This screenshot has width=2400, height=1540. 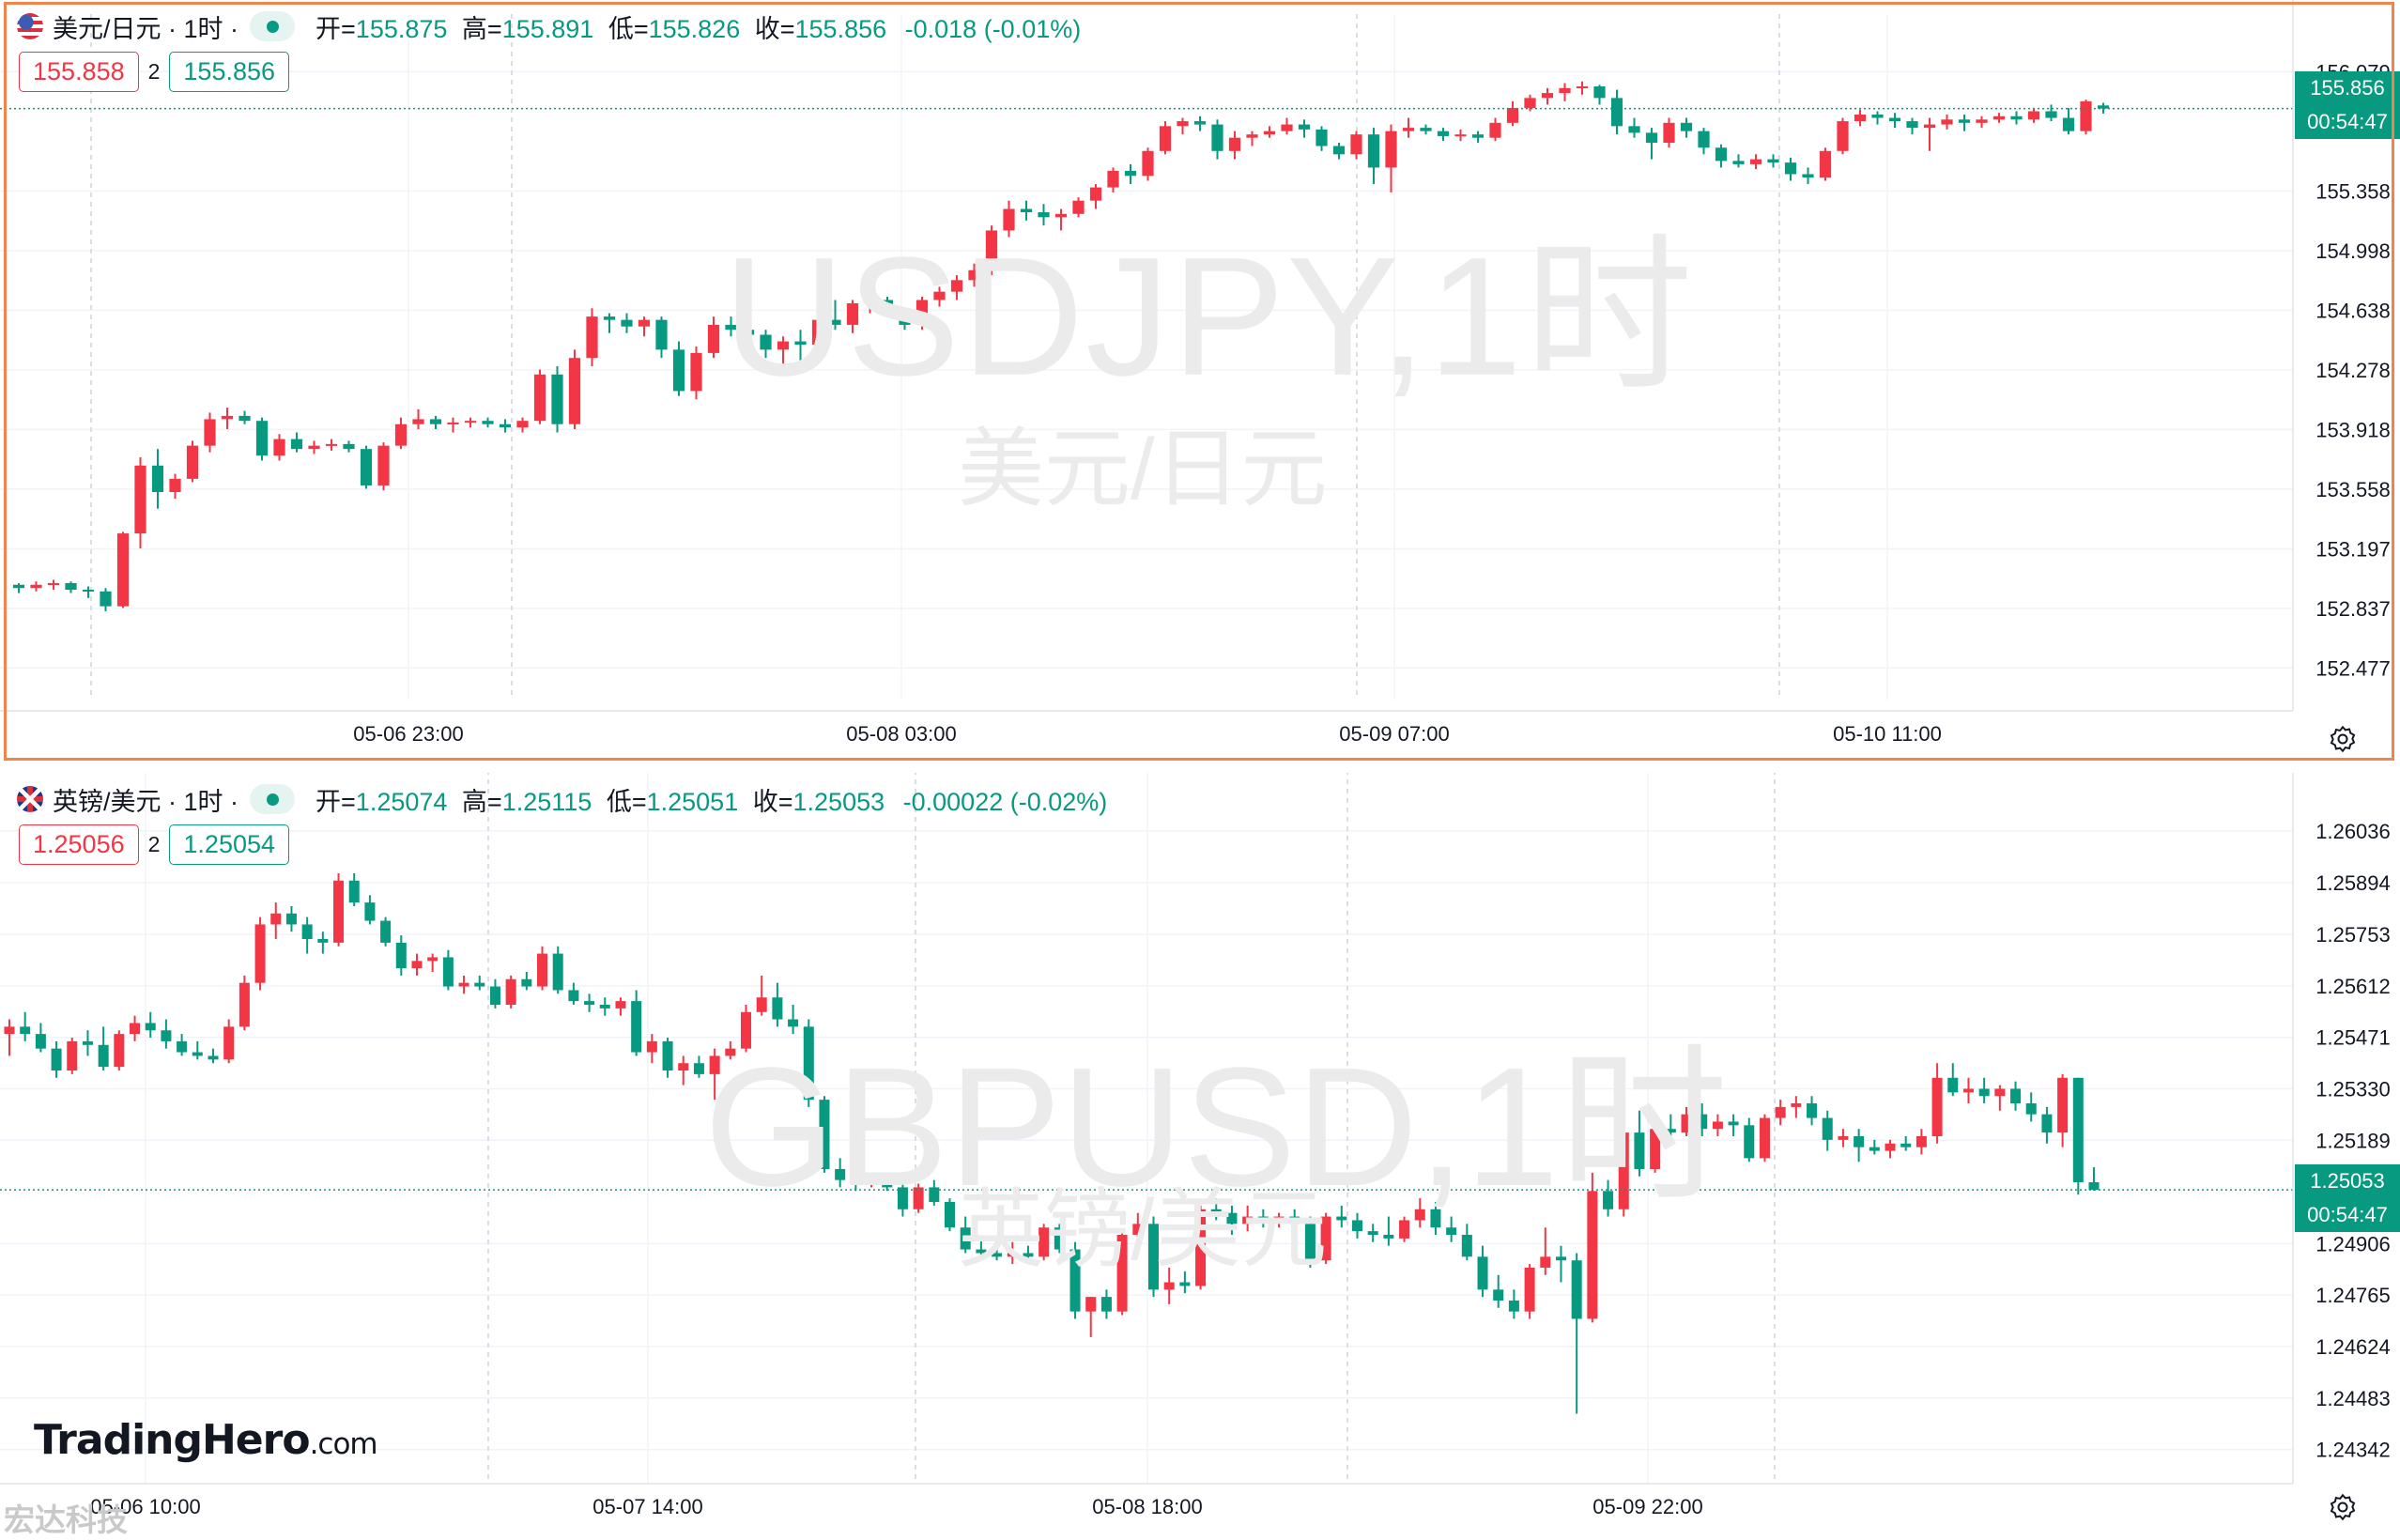 I want to click on y-axis-label: 154.638, so click(x=2353, y=310).